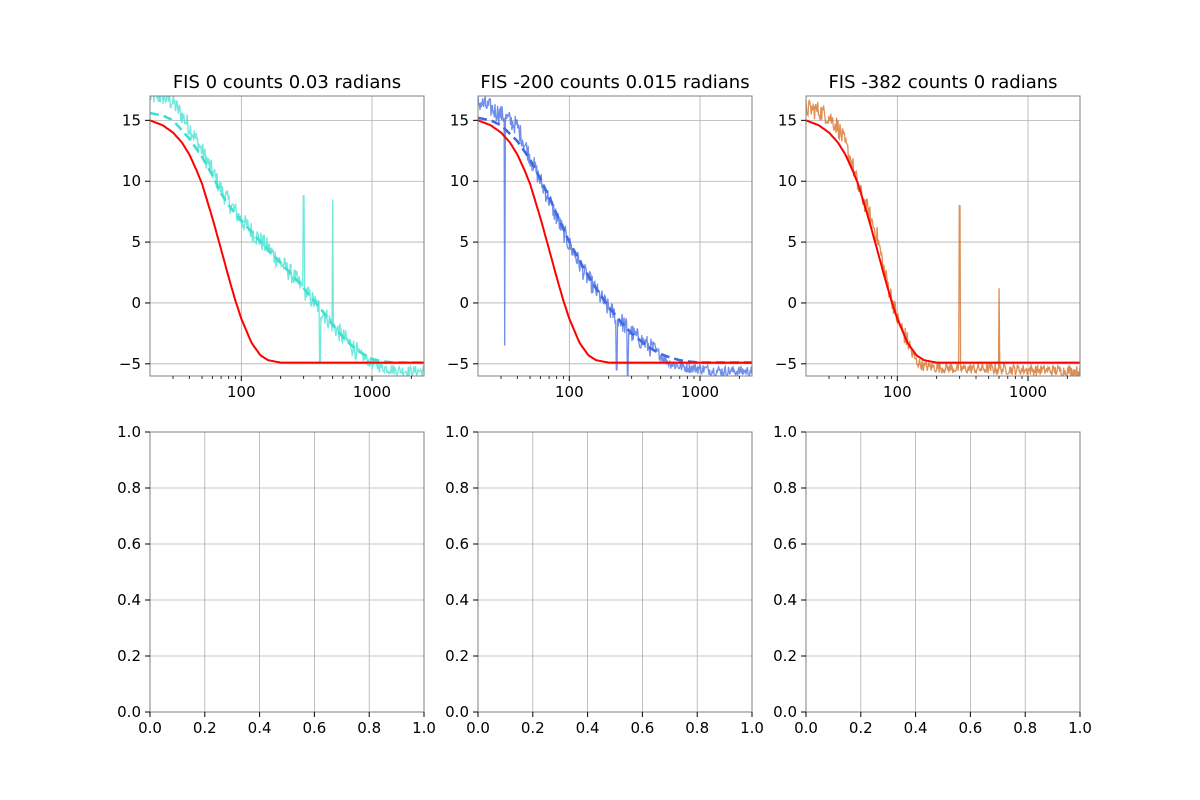 This screenshot has width=1200, height=800. Describe the element at coordinates (942, 82) in the screenshot. I see `subplot-3-title: FIS -382 counts 0 radians` at that location.